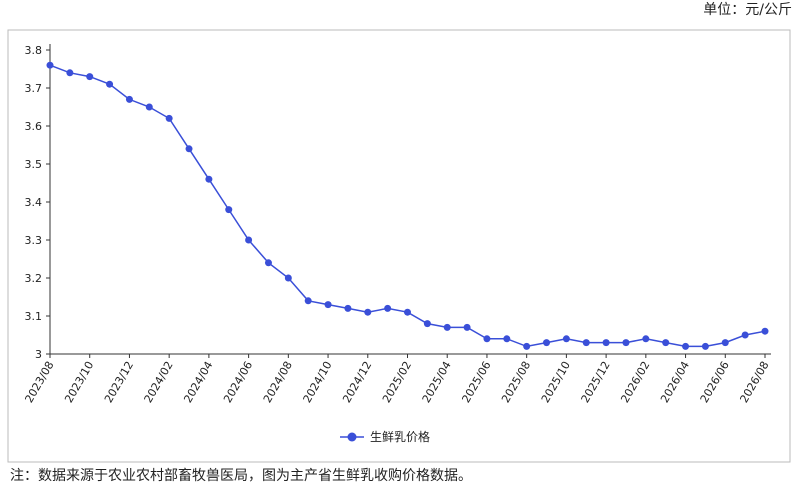  Describe the element at coordinates (34, 278) in the screenshot. I see `y-tick-label: 3.2` at that location.